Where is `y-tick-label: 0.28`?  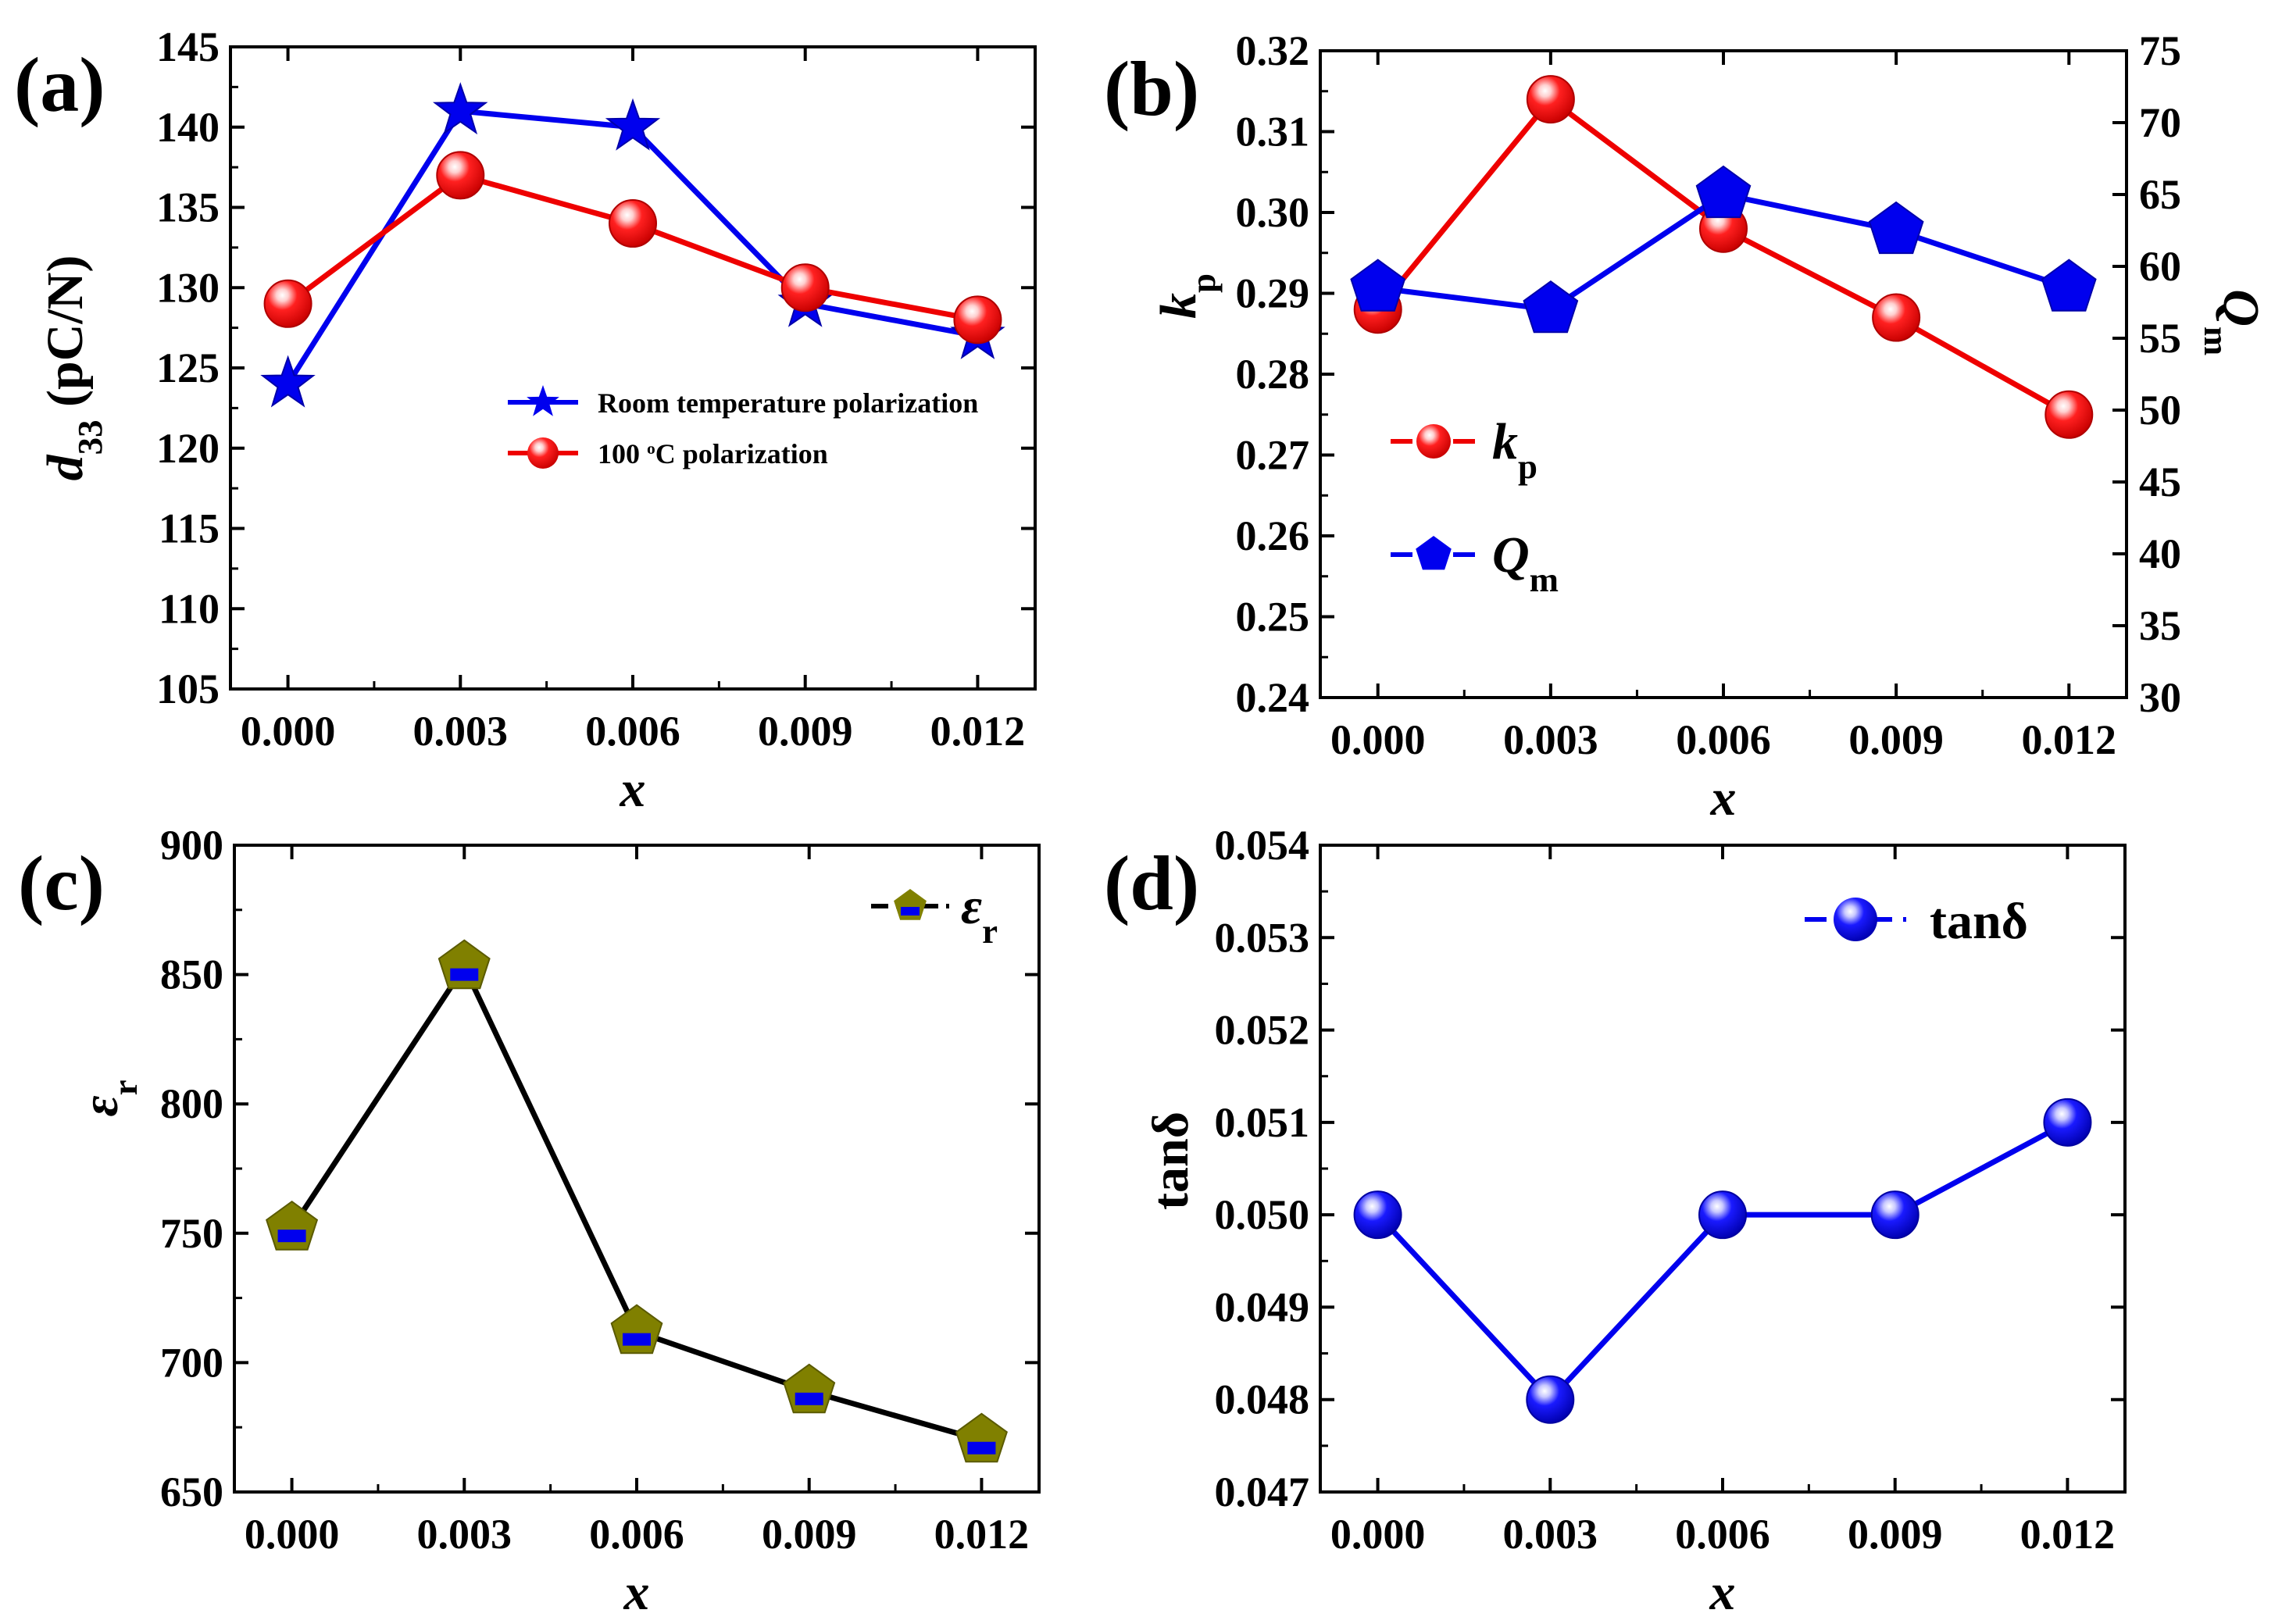
y-tick-label: 0.28 is located at coordinates (1273, 374).